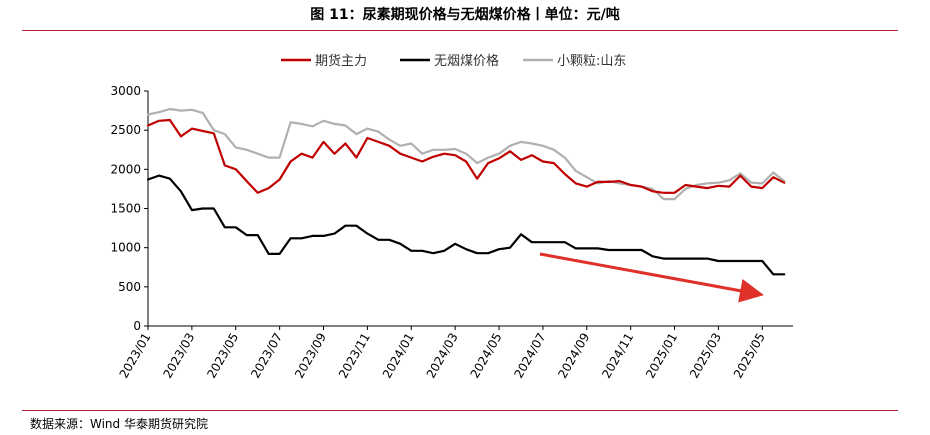 The width and height of the screenshot is (930, 435). Describe the element at coordinates (354, 356) in the screenshot. I see `x-tick-label: 2023/11` at that location.